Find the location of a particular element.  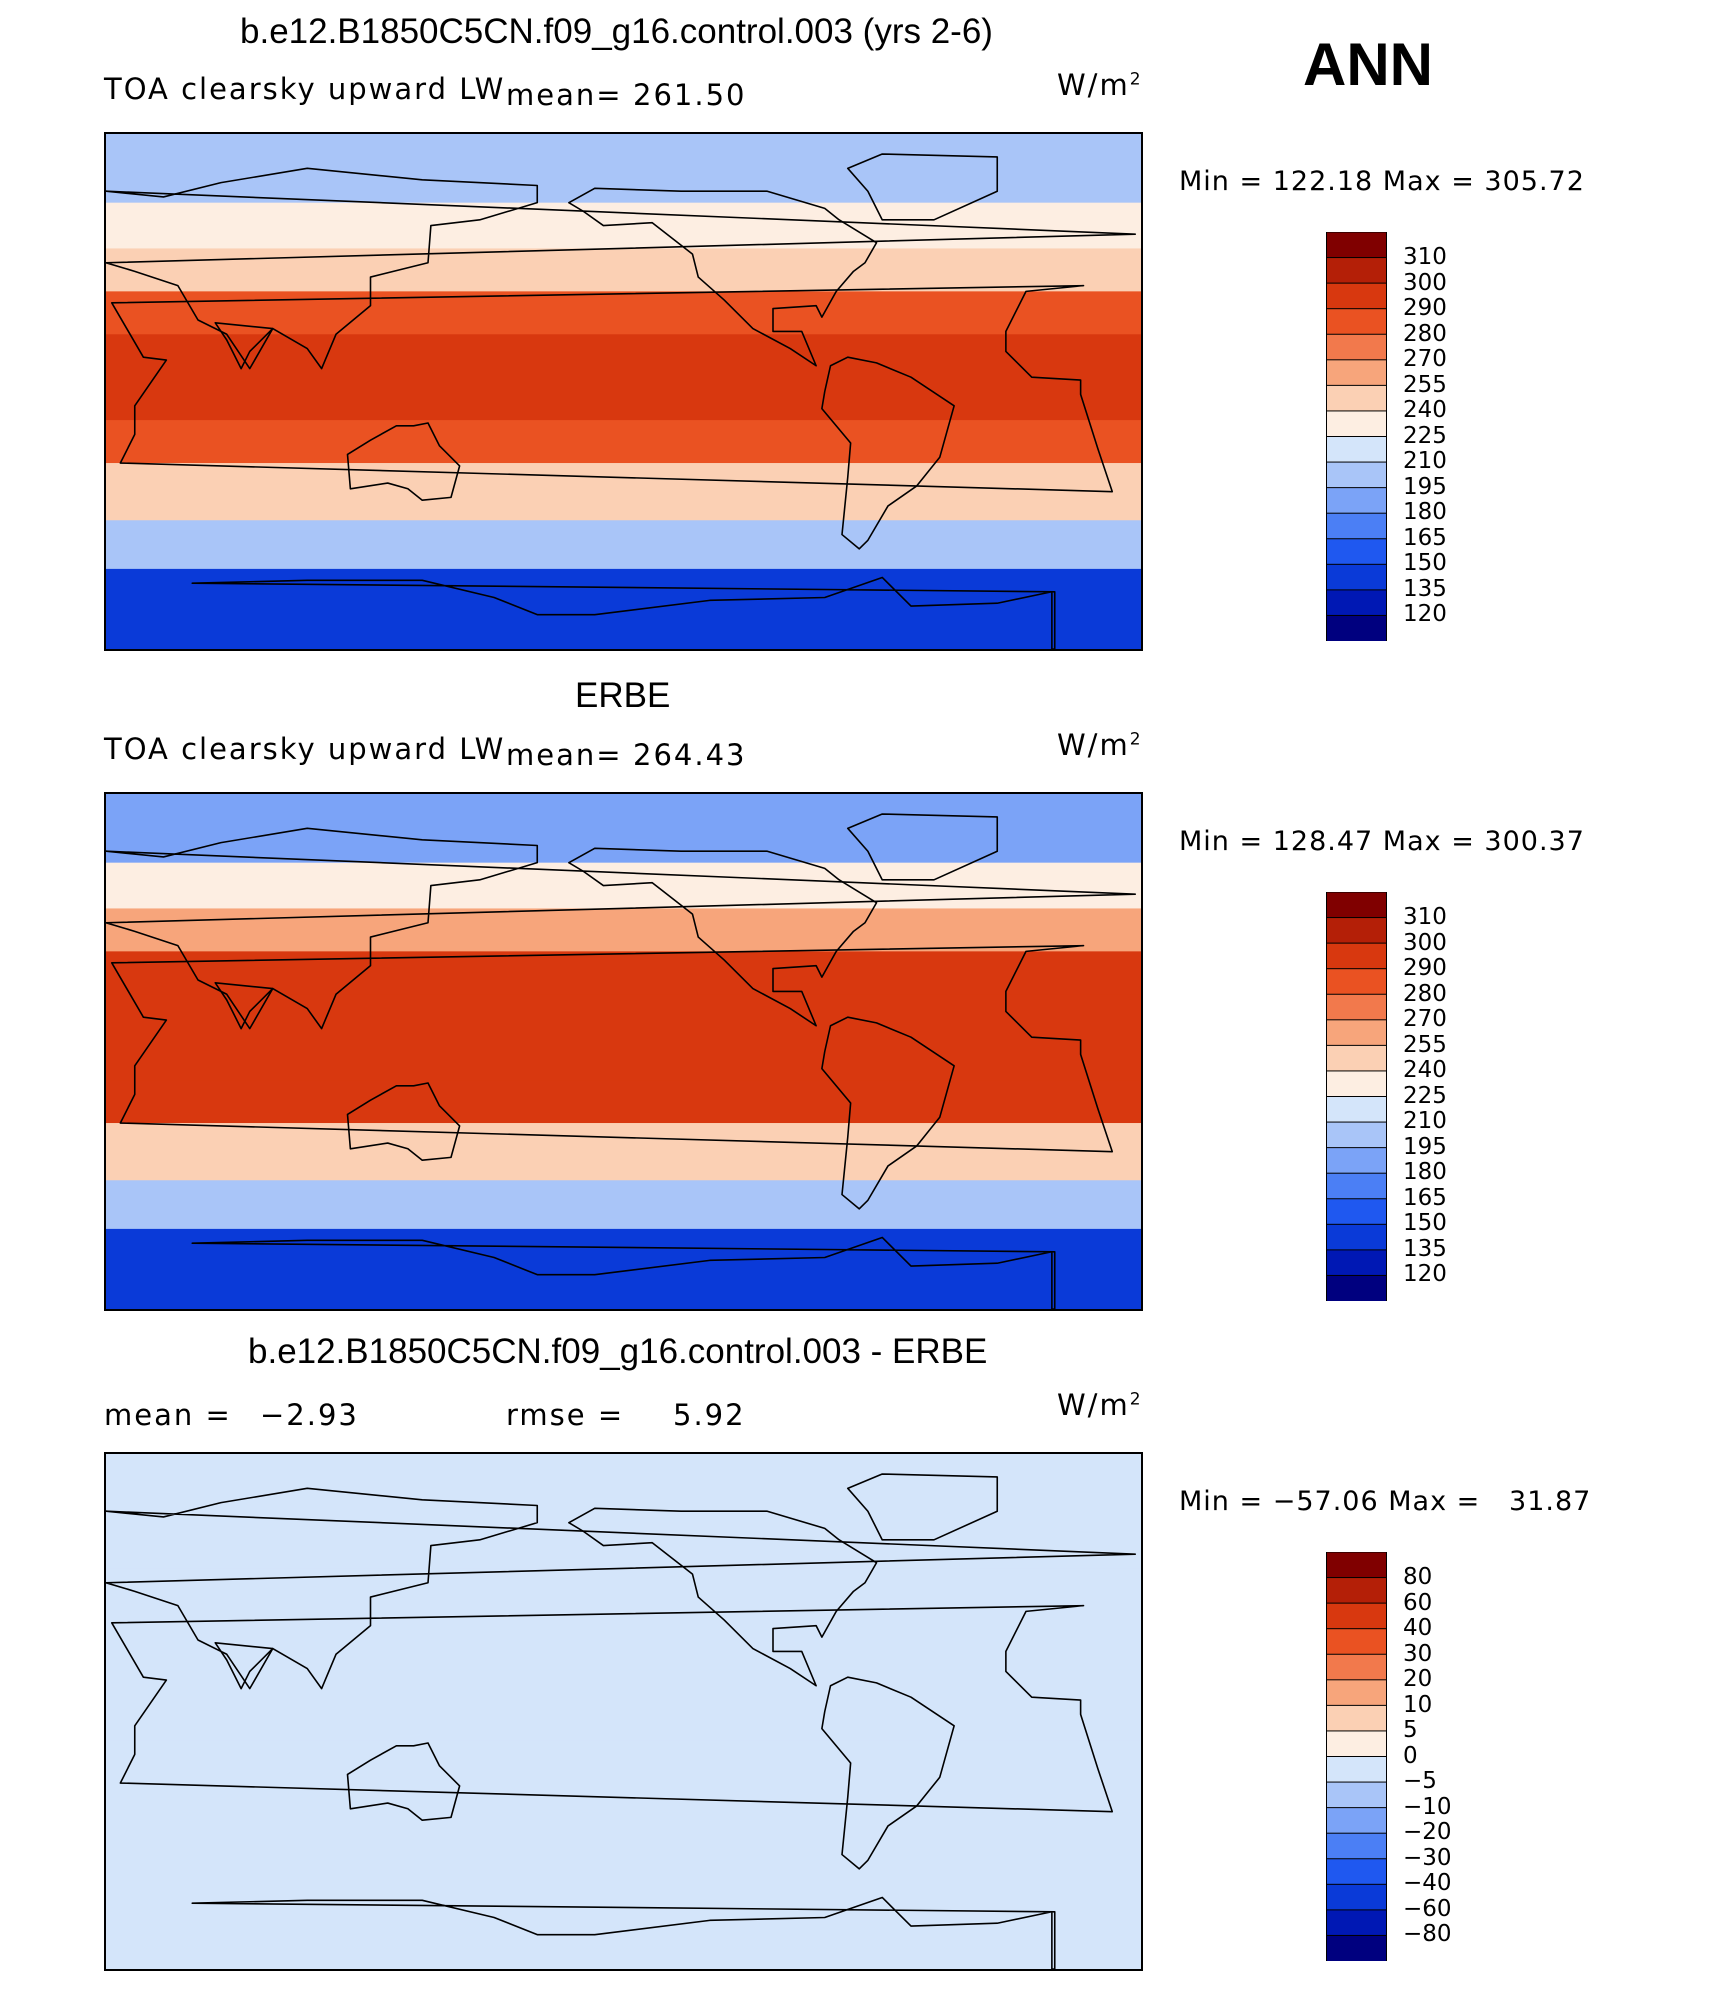

season-label: ANN is located at coordinates (1368, 64).